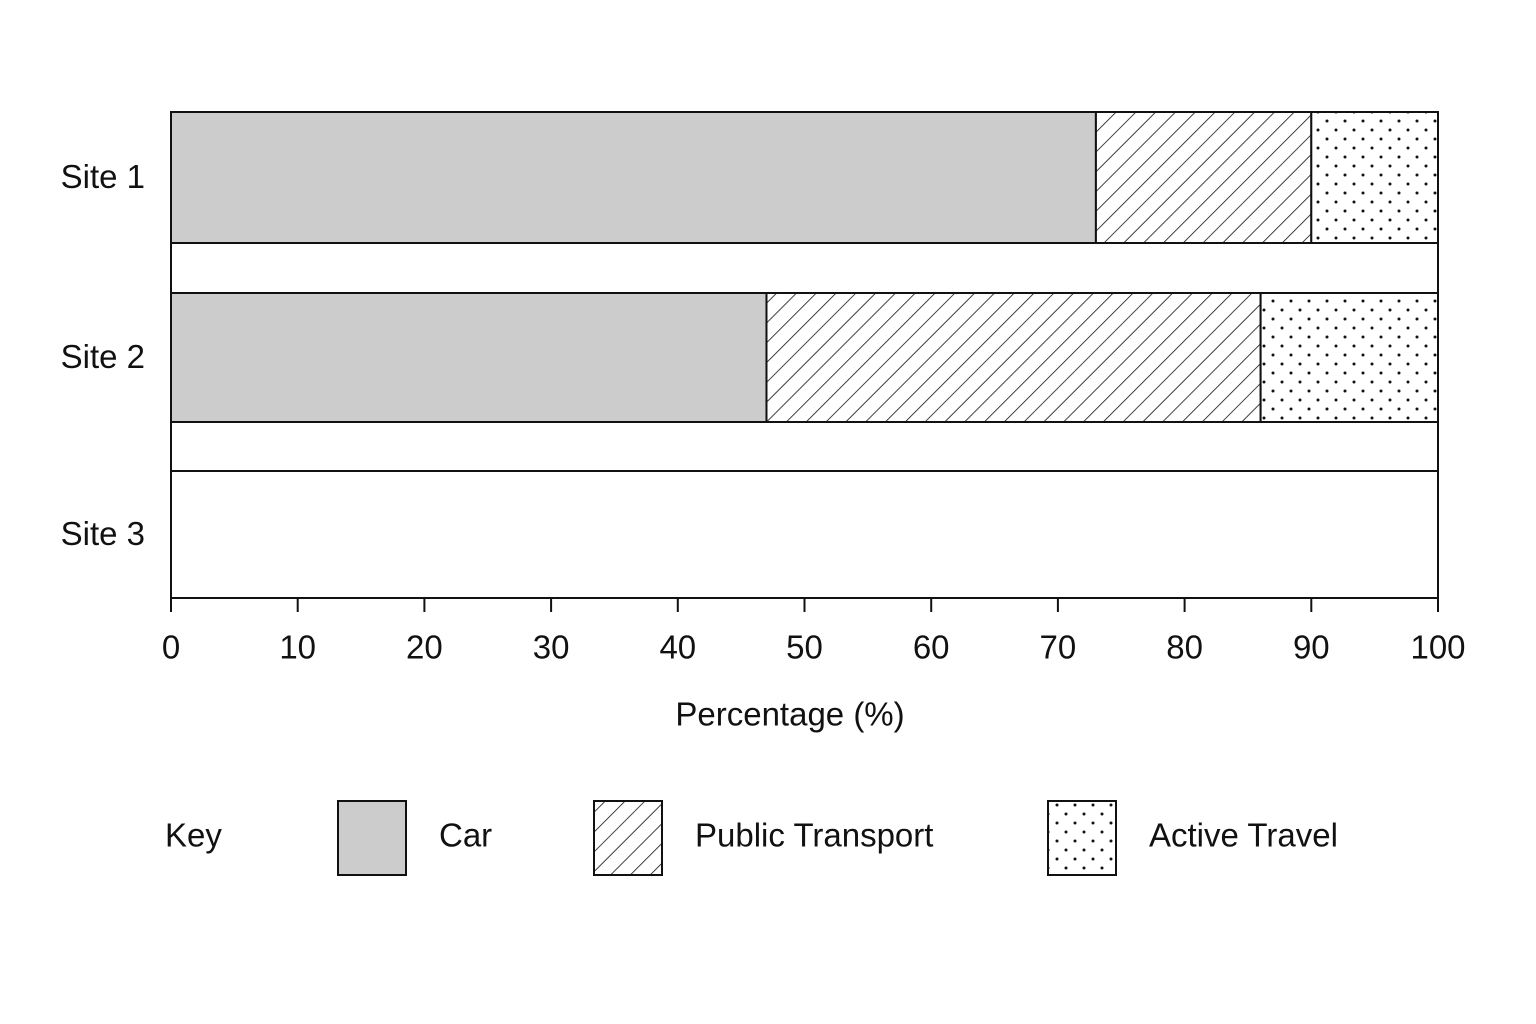 The width and height of the screenshot is (1536, 1024). I want to click on x-tick-label: 100, so click(1437, 647).